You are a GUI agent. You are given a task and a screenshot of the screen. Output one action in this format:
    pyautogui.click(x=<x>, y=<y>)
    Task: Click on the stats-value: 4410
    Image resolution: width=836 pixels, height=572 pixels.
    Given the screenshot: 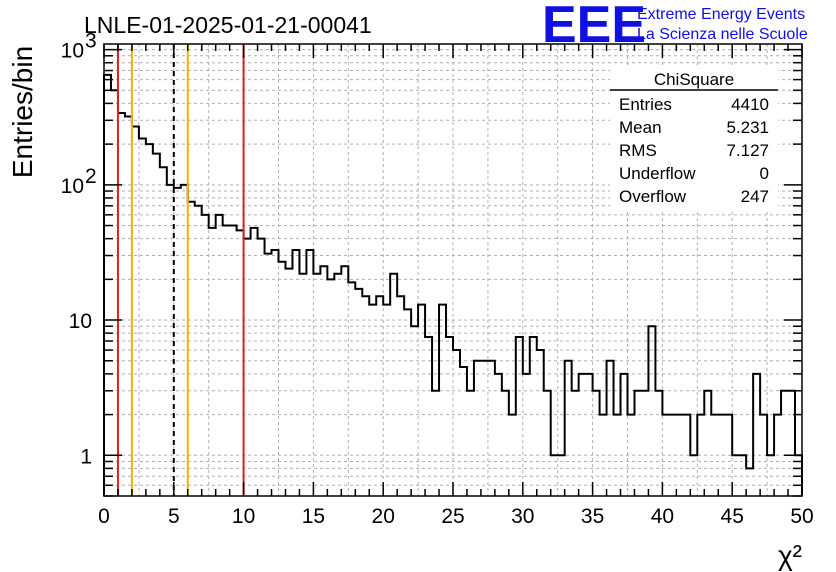 What is the action you would take?
    pyautogui.click(x=750, y=104)
    